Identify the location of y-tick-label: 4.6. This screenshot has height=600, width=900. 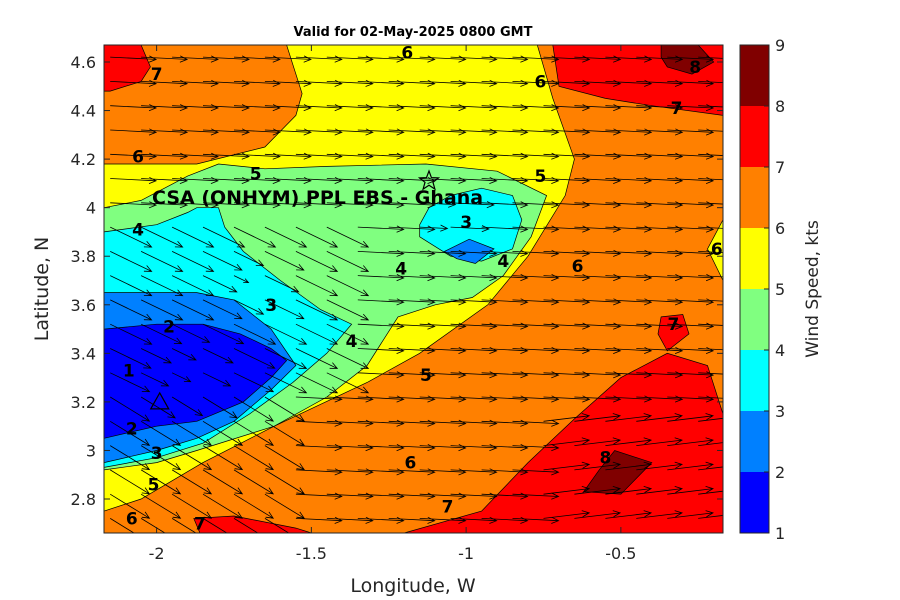
(83, 62).